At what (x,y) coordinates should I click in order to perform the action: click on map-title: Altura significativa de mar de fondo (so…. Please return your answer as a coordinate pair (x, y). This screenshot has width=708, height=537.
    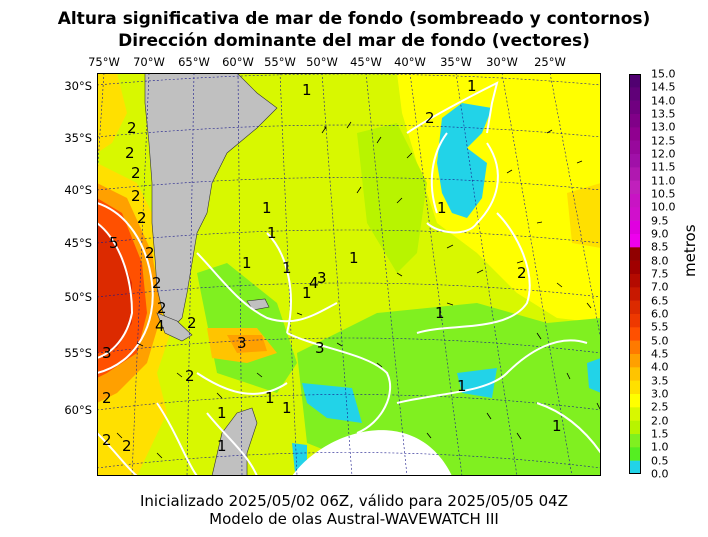
    Looking at the image, I should click on (354, 19).